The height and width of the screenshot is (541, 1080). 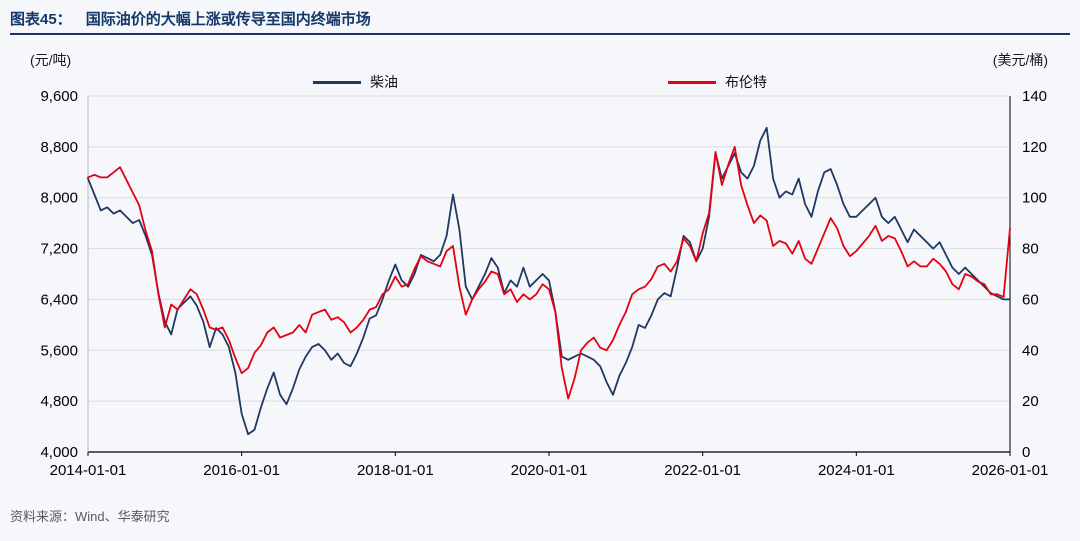 I want to click on x-tick-label: 2014-01-01, so click(x=88, y=470).